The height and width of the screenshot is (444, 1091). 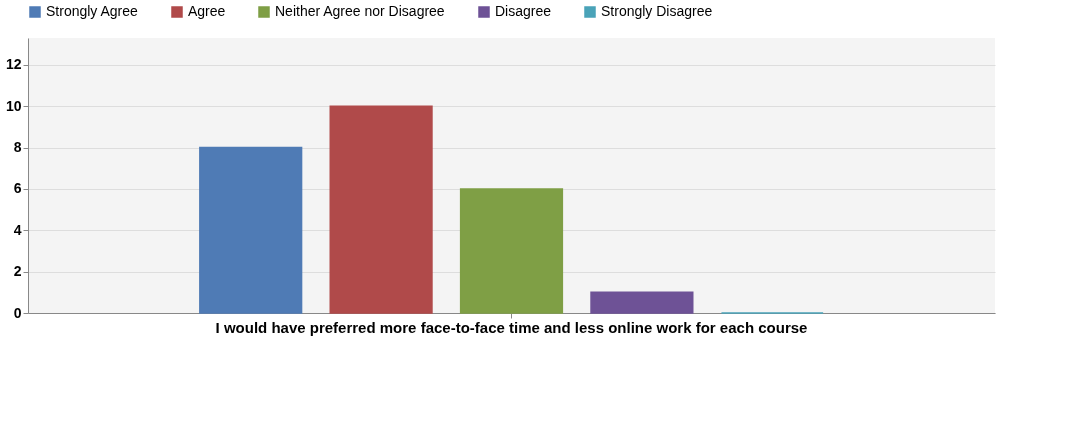 I want to click on legend-label: Strongly Disagree, so click(x=657, y=11).